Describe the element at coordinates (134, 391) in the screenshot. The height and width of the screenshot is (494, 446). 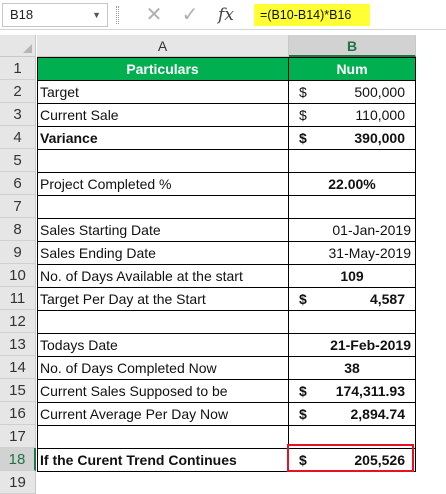
I see `cell-a: Current Sales Supposed to be` at that location.